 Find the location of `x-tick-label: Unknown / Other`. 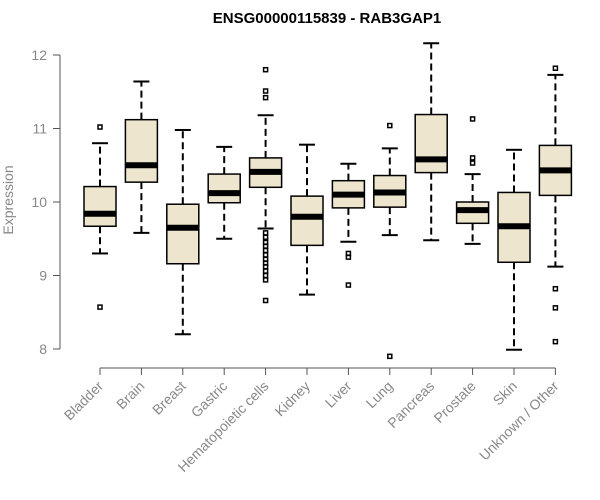

x-tick-label: Unknown / Other is located at coordinates (519, 421).